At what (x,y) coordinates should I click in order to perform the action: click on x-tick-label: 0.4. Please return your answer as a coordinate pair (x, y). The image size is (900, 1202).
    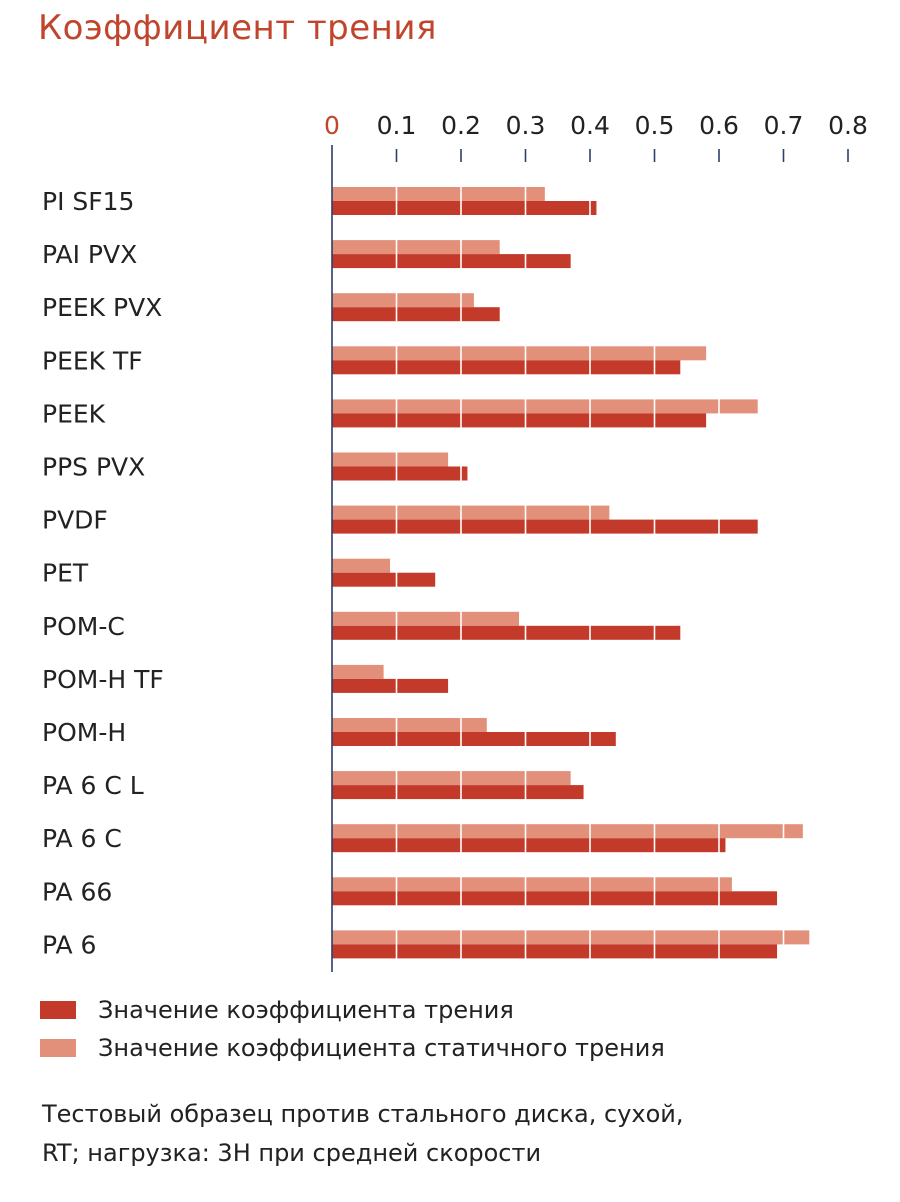
    Looking at the image, I should click on (590, 125).